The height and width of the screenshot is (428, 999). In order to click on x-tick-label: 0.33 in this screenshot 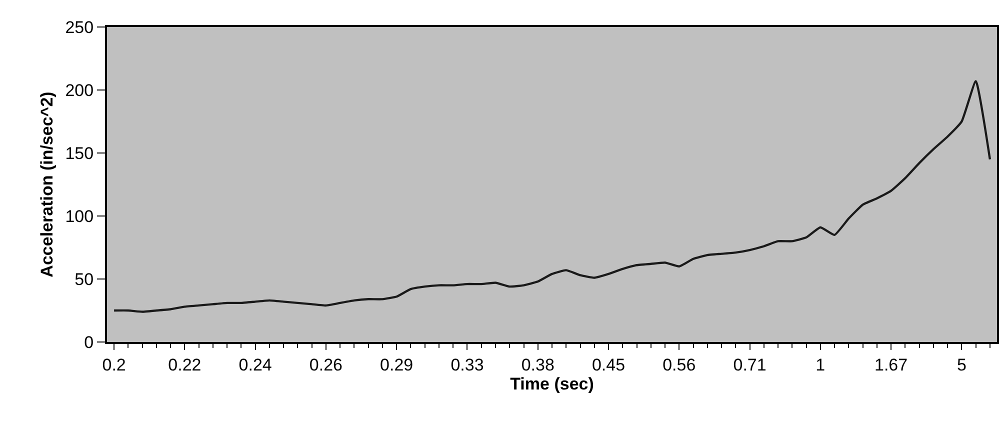, I will do `click(467, 364)`.